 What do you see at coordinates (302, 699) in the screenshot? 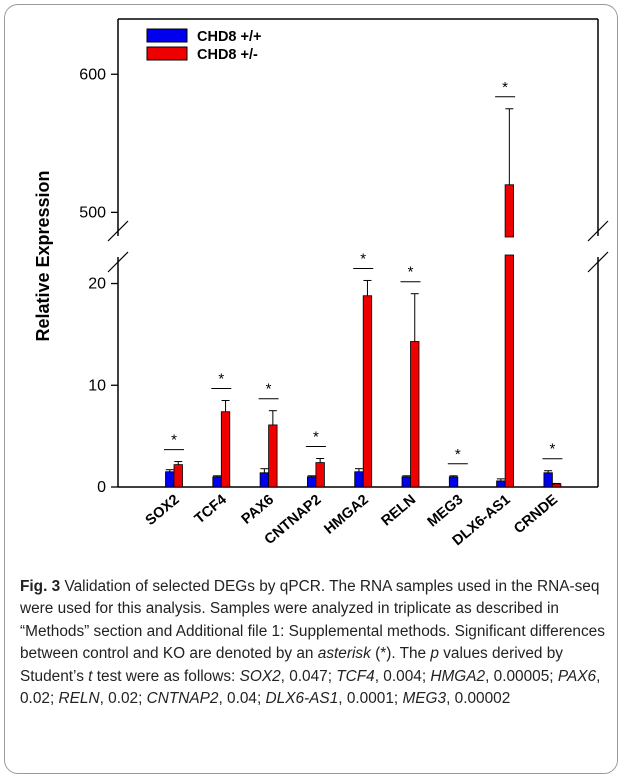
I see `caption-gene: DLX6-AS1` at bounding box center [302, 699].